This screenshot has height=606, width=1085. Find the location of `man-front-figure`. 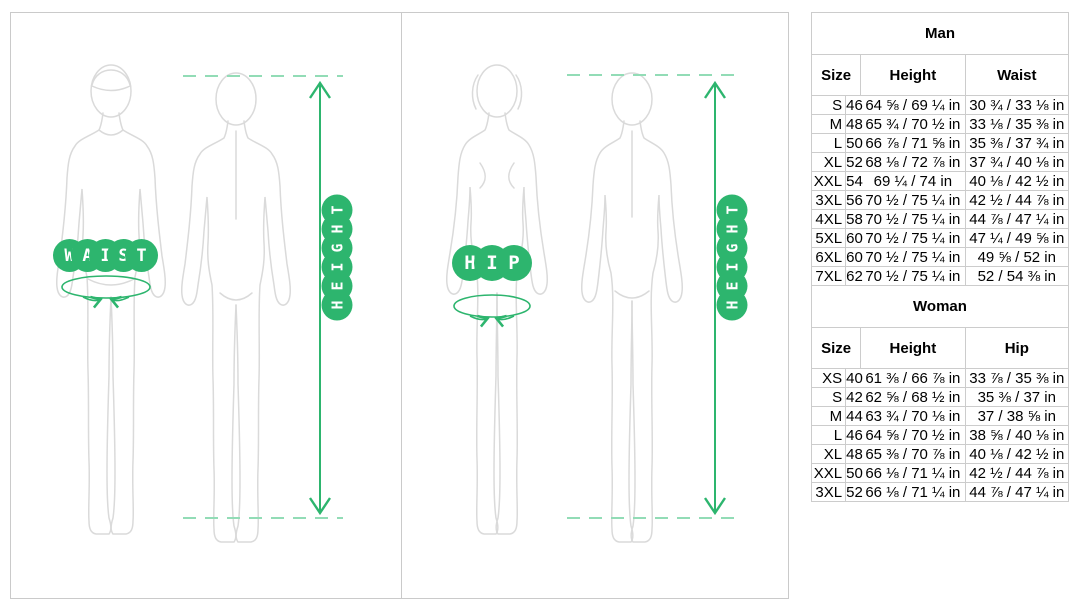

man-front-figure is located at coordinates (111, 299).